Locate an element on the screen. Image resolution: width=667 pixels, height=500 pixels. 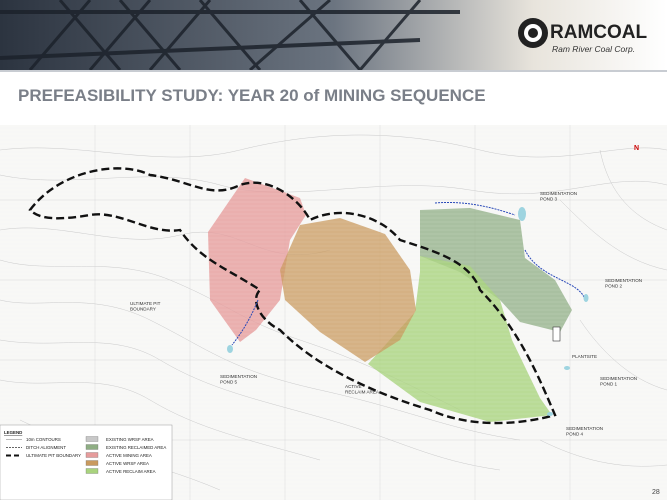
map-label: ULTIMATE PIT is located at coordinates (145, 303).